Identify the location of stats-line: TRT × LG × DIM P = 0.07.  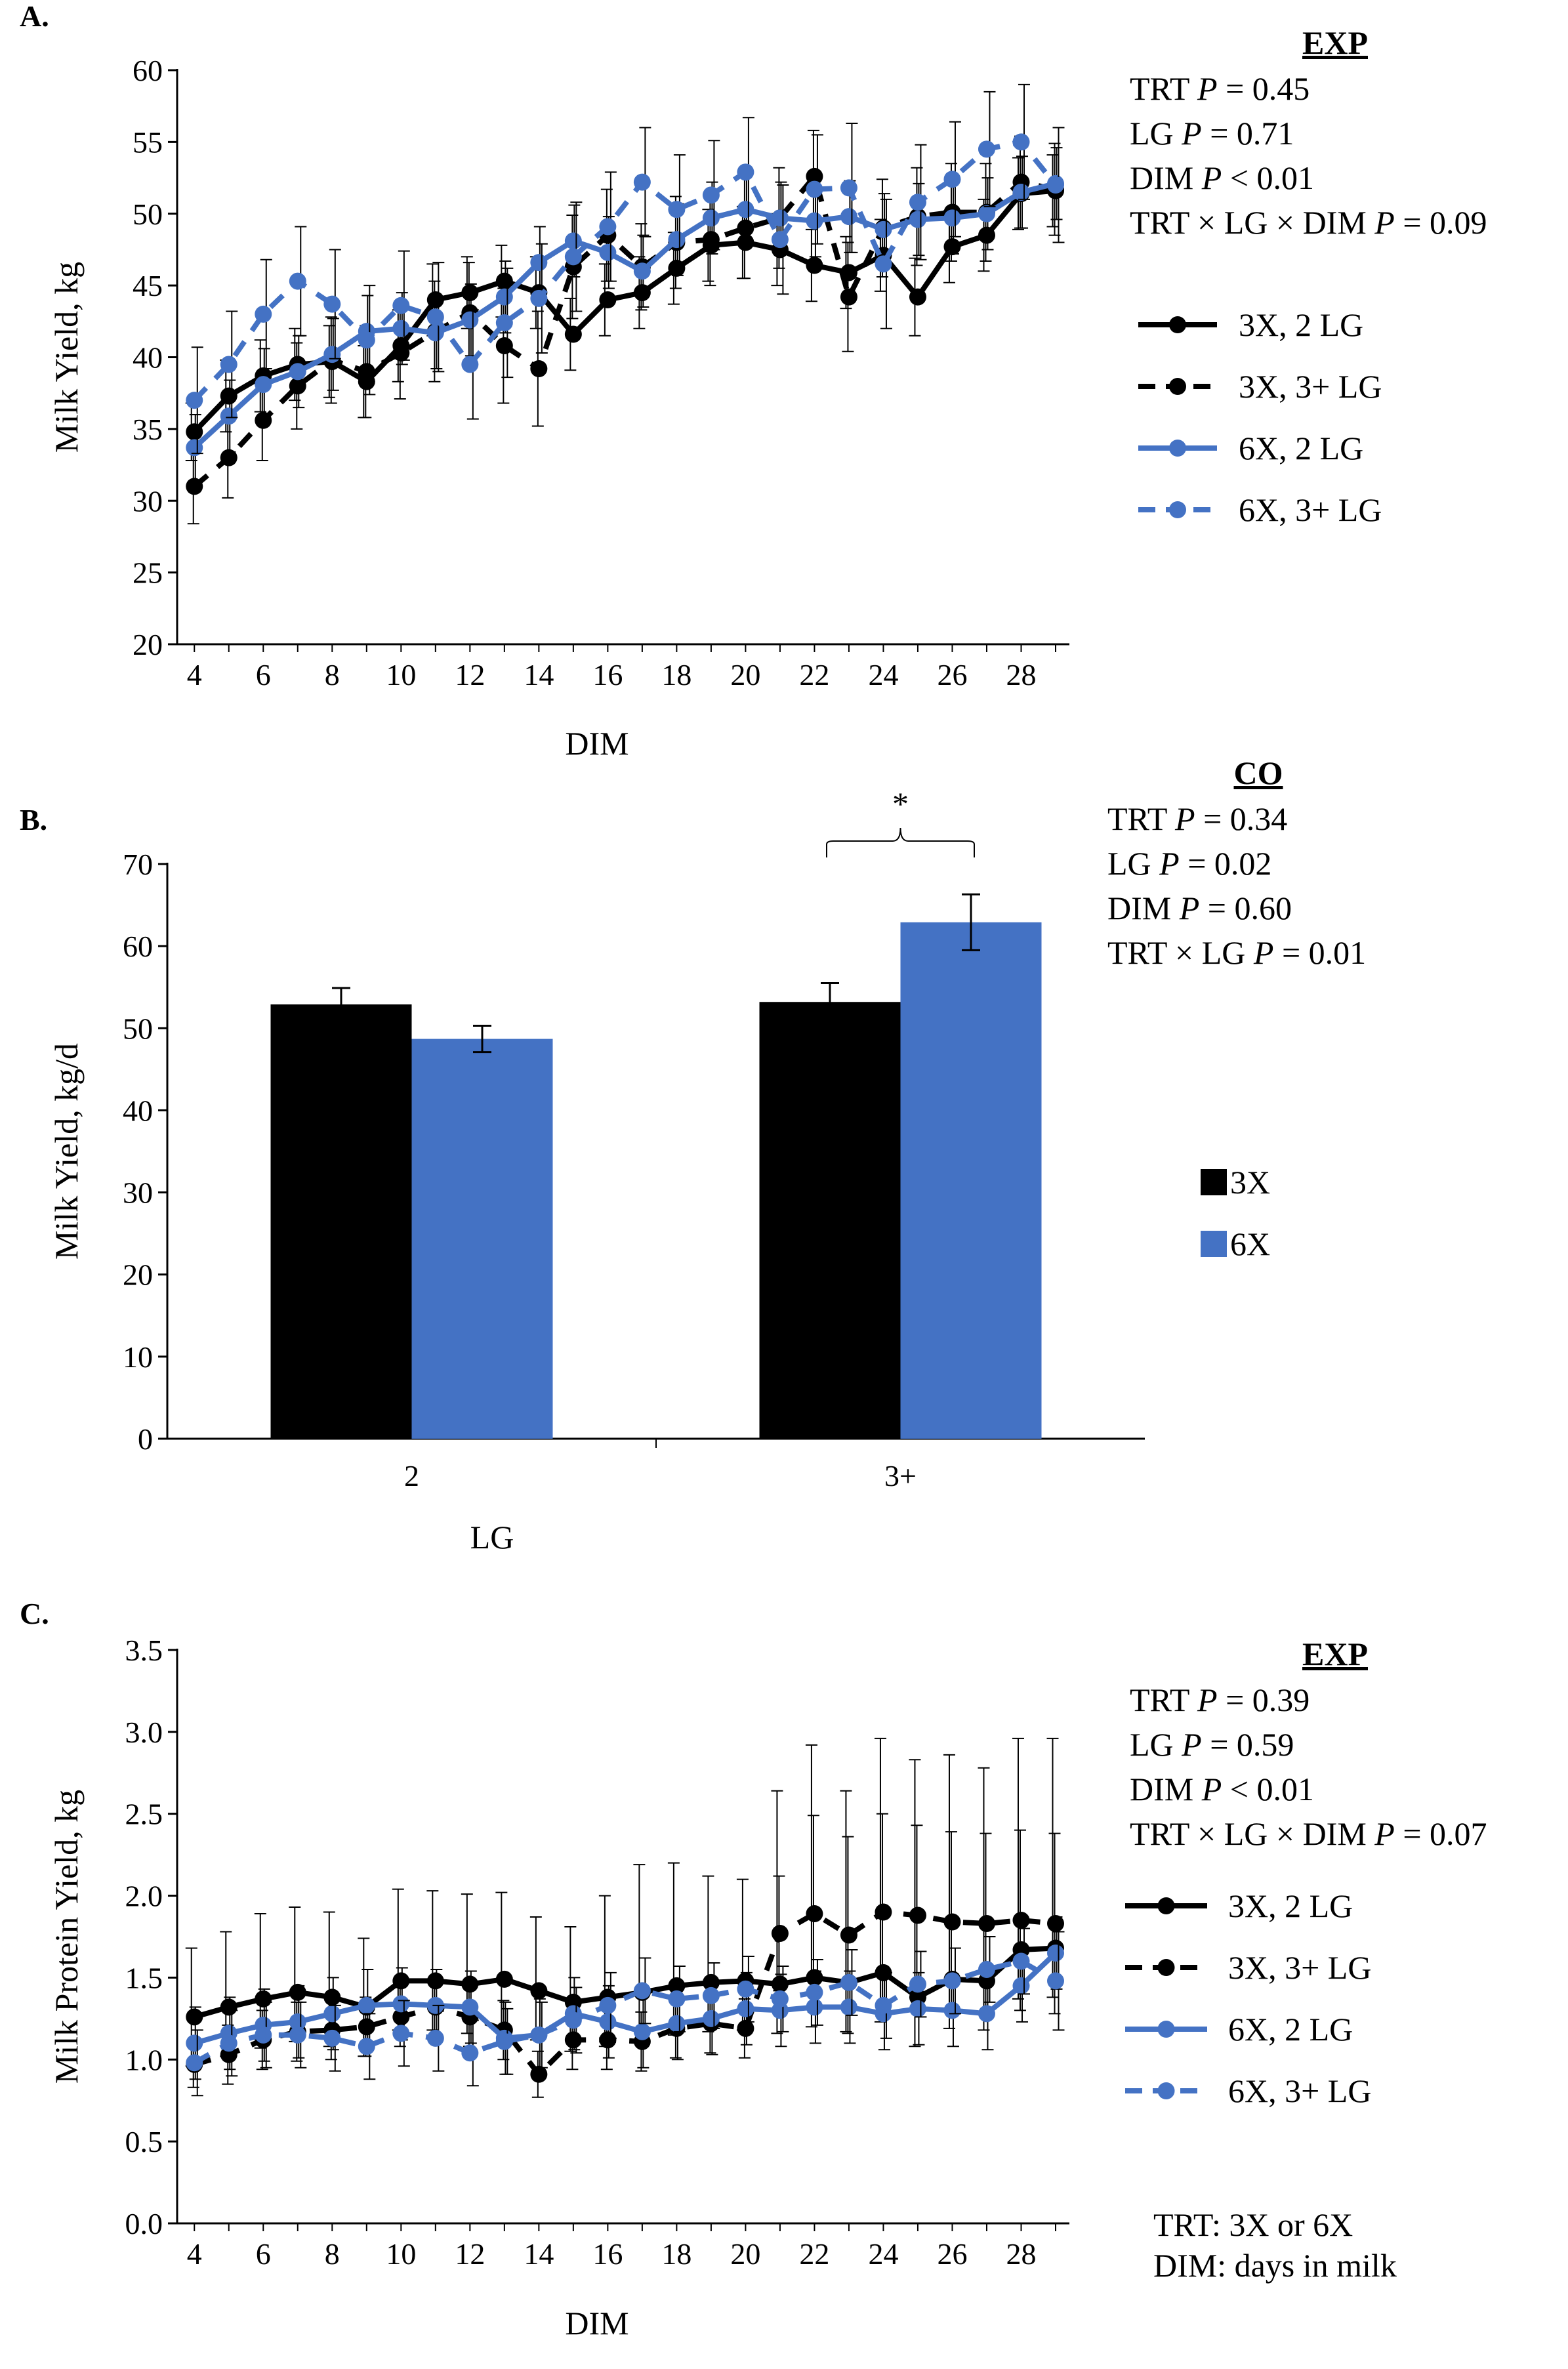
(1308, 1833).